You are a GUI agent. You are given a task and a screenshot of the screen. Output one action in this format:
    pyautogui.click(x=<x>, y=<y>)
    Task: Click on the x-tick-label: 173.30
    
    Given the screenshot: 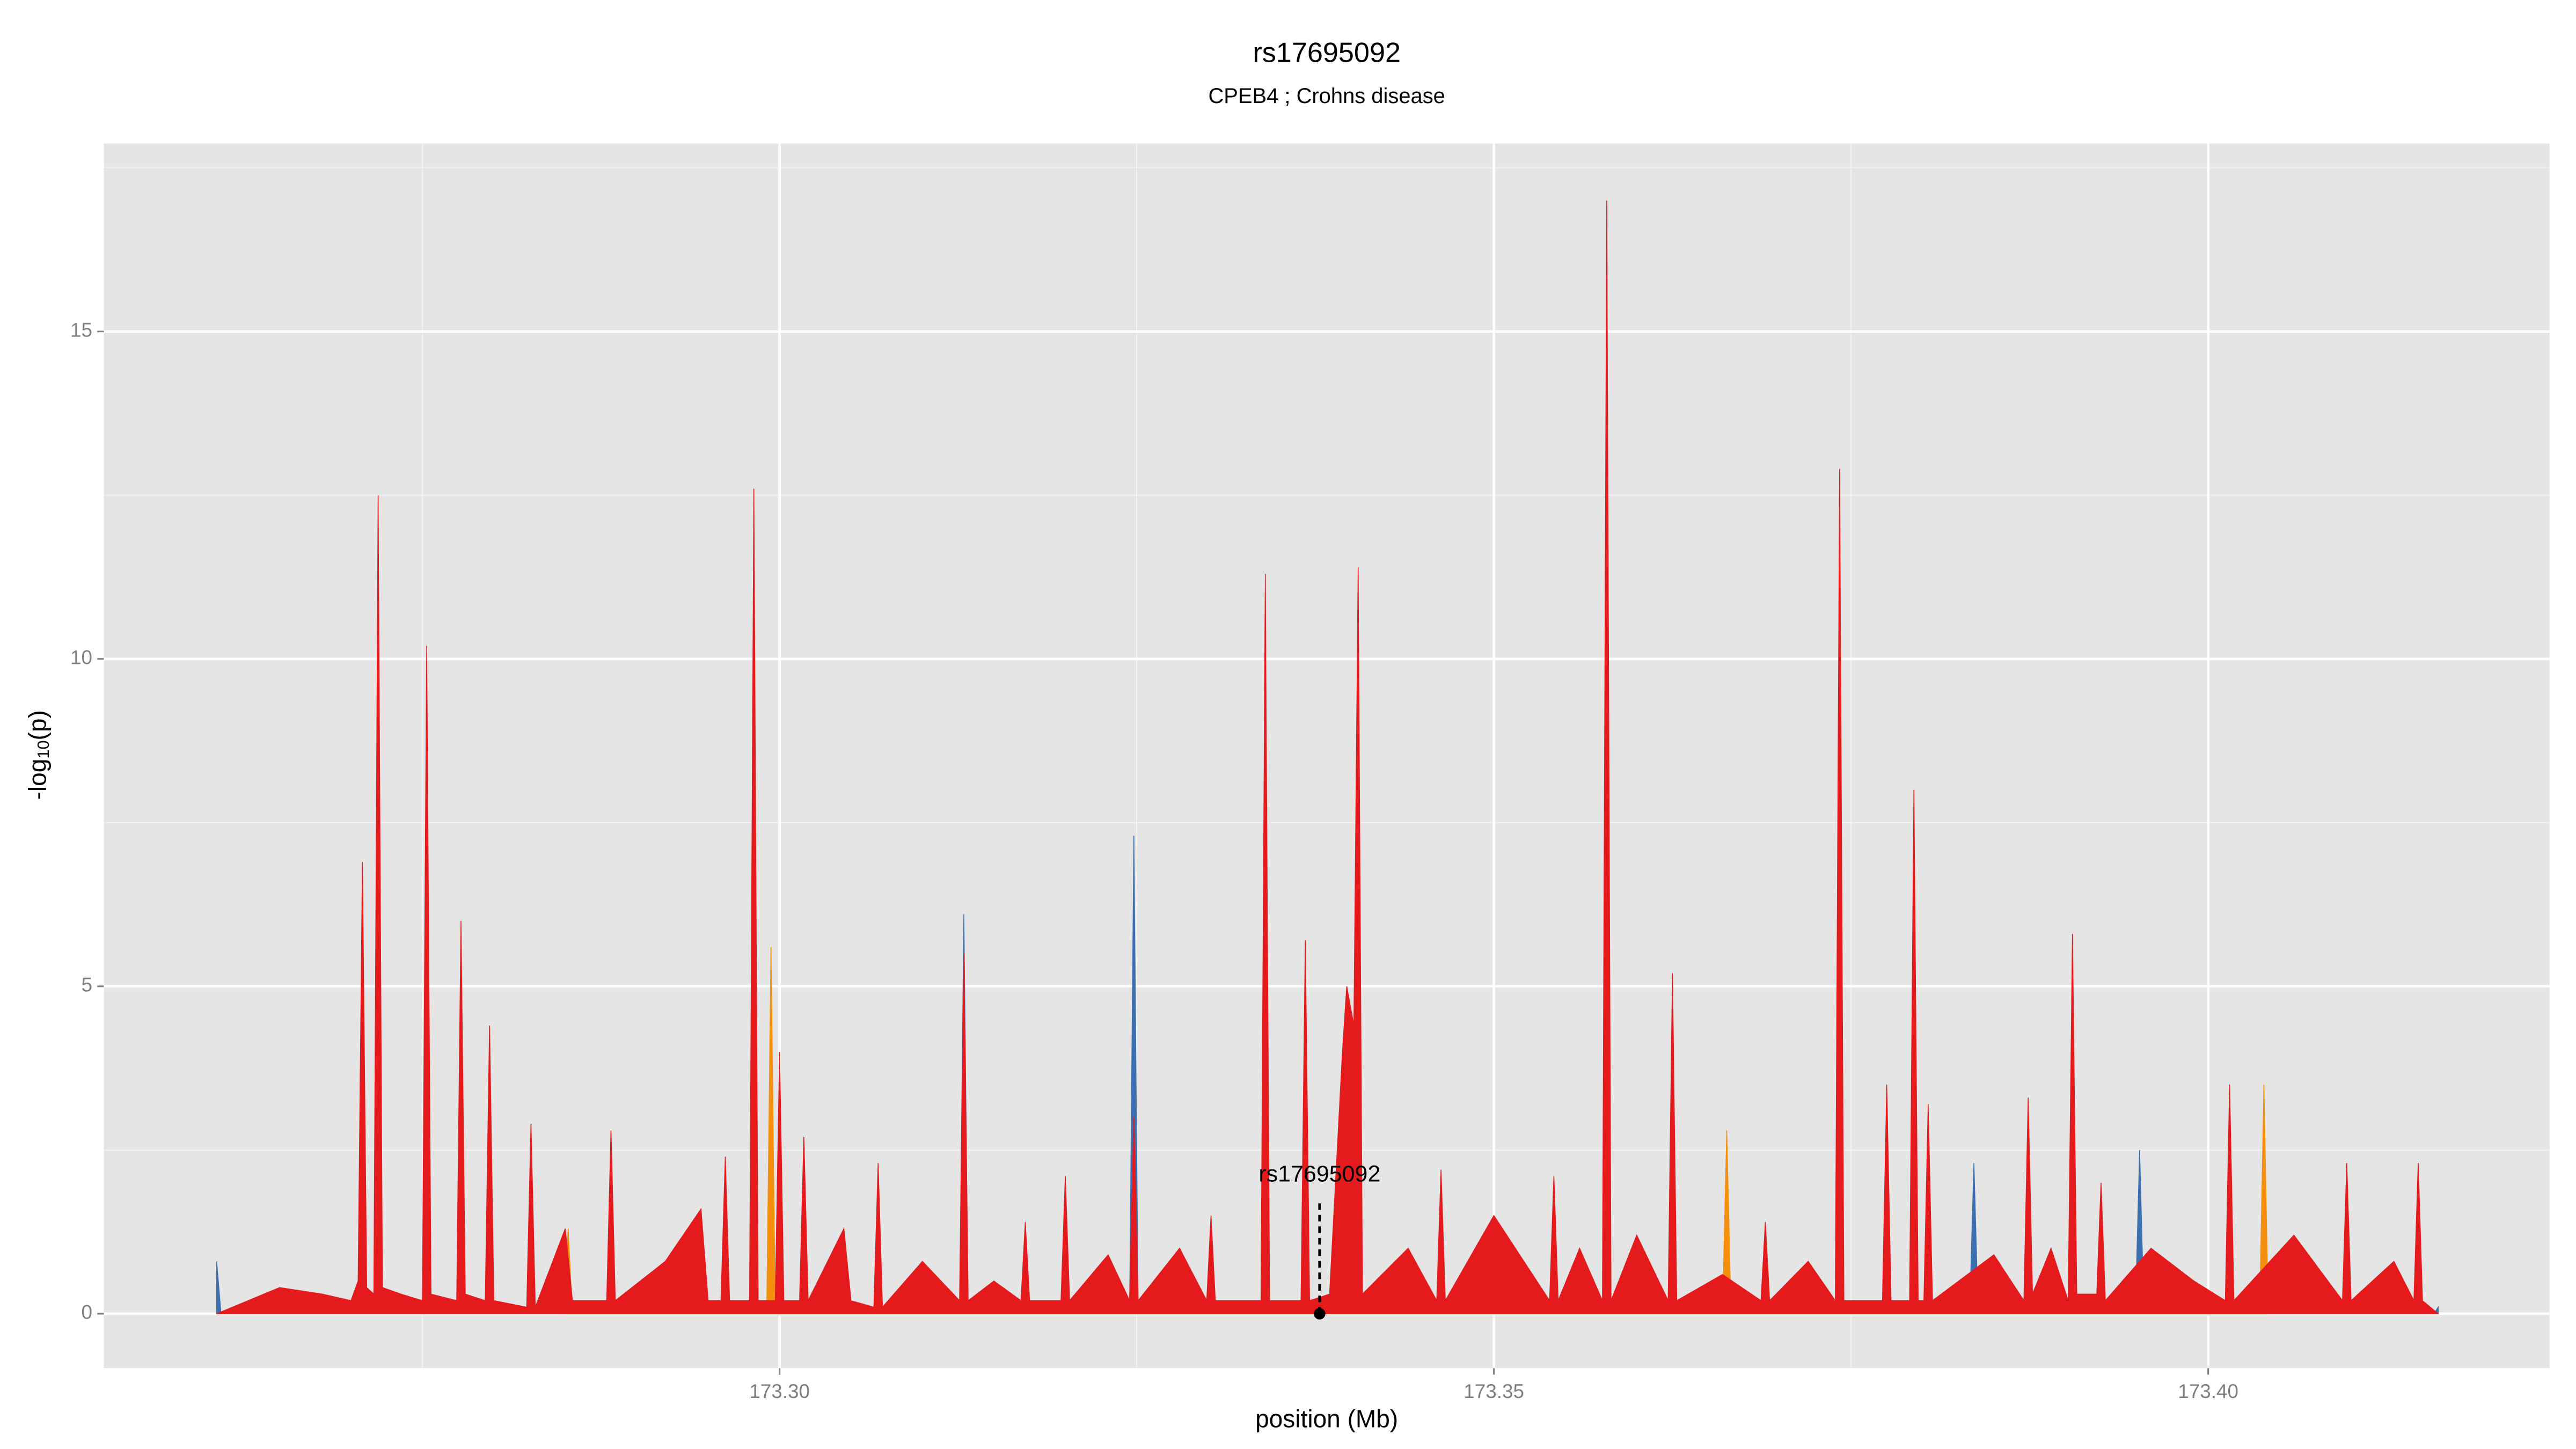 What is the action you would take?
    pyautogui.click(x=779, y=1391)
    